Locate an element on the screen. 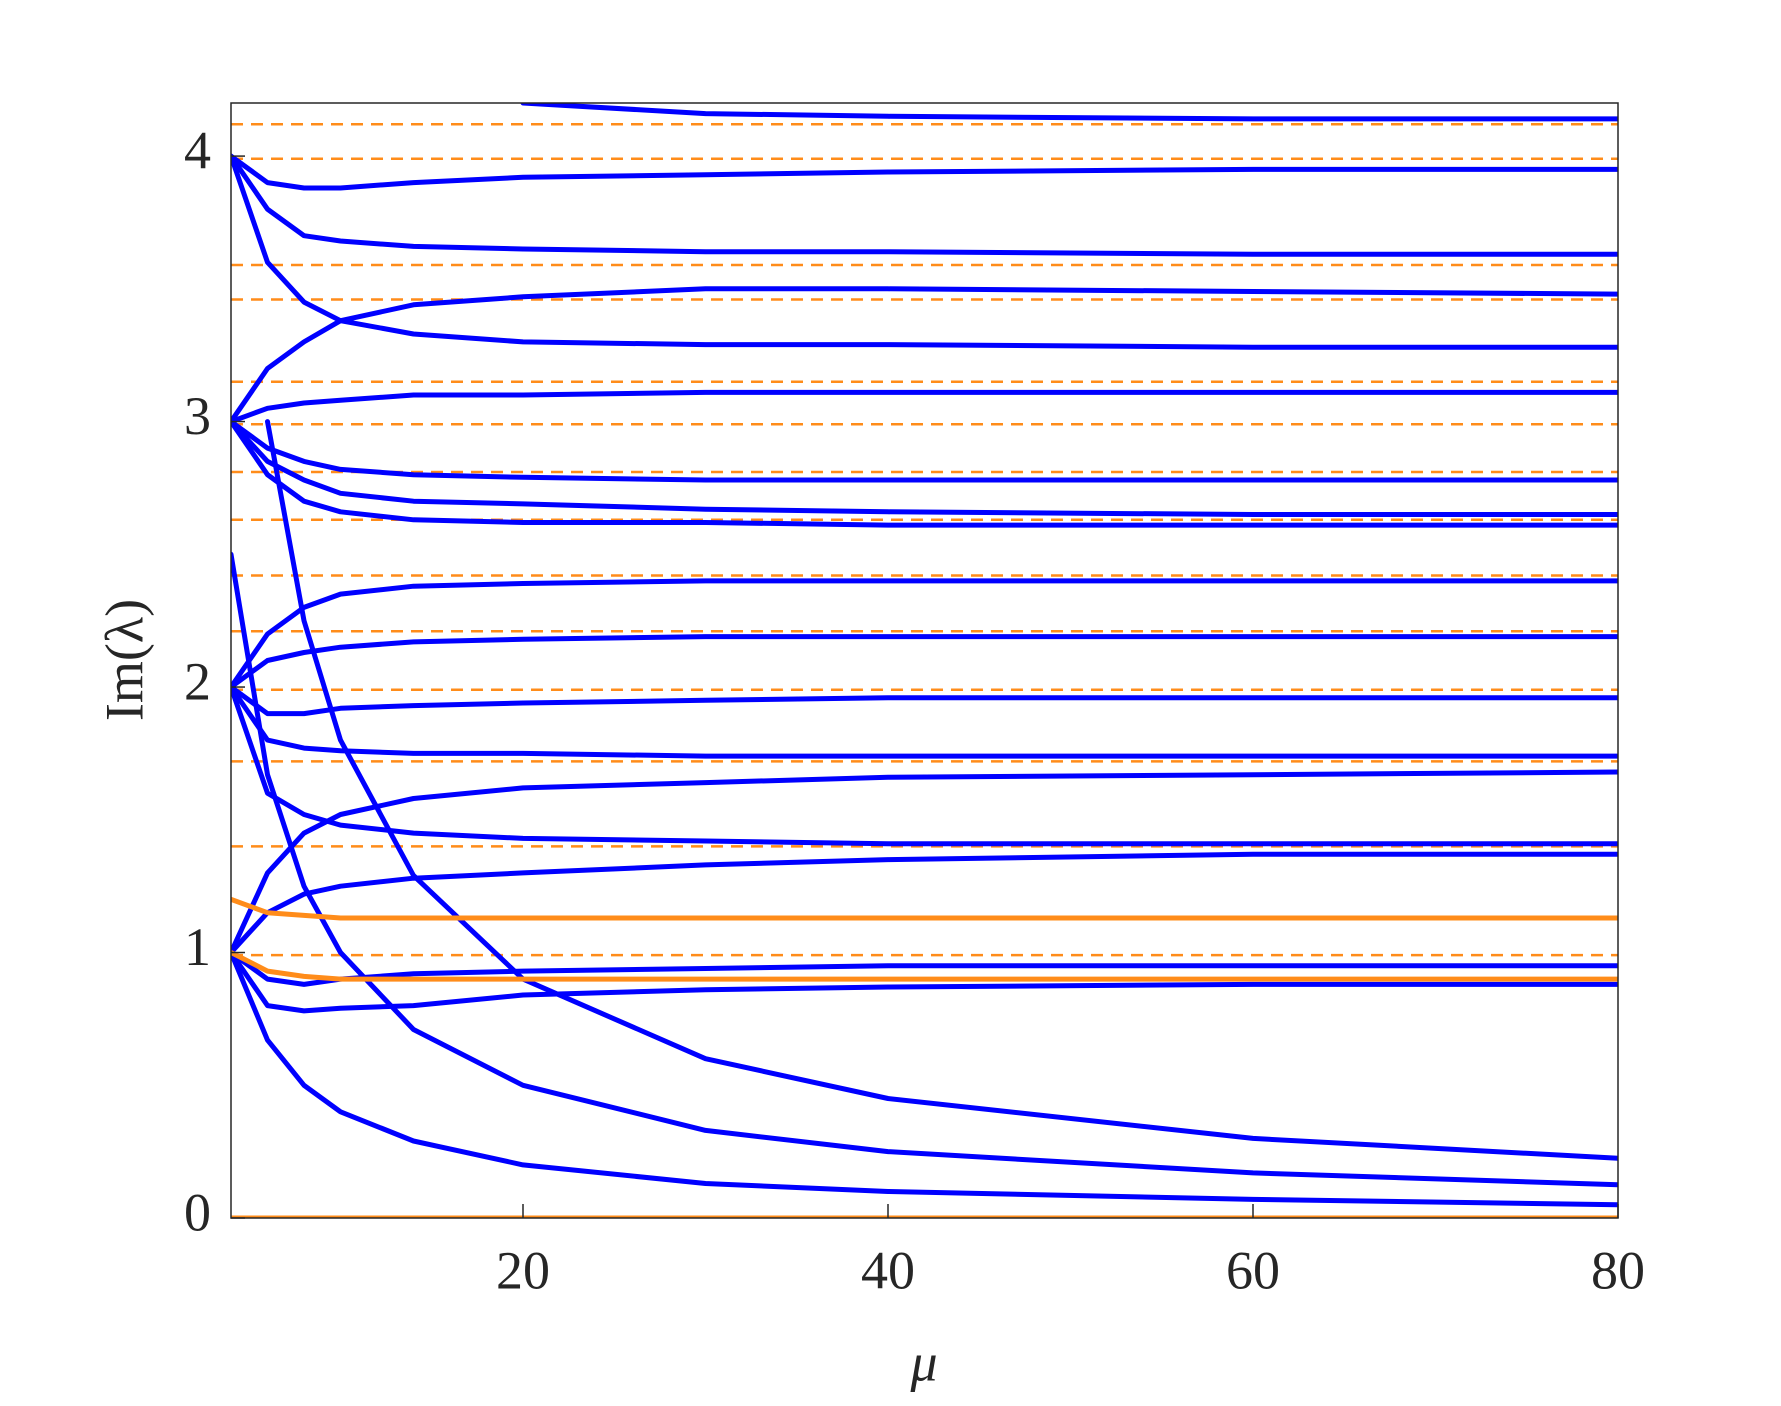 Image resolution: width=1781 pixels, height=1406 pixels. y-tick-label: 4 is located at coordinates (197, 150).